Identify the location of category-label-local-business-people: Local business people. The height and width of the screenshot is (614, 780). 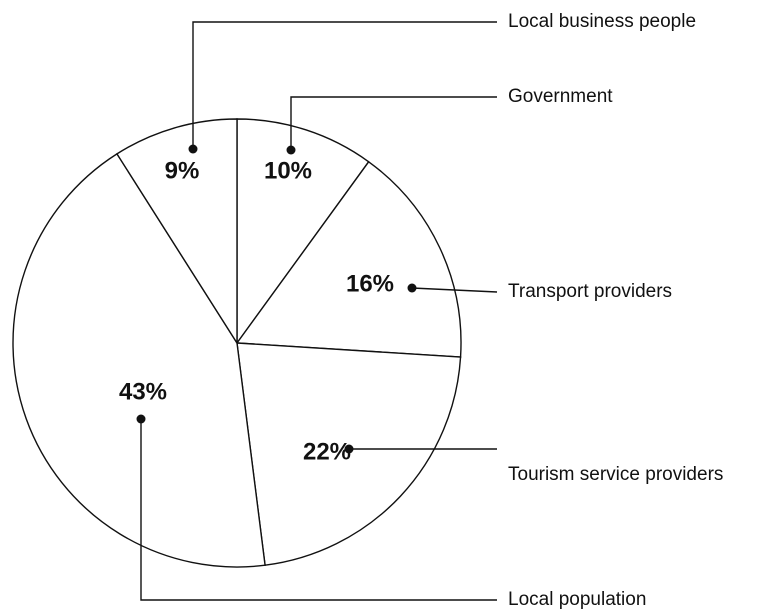
(602, 21).